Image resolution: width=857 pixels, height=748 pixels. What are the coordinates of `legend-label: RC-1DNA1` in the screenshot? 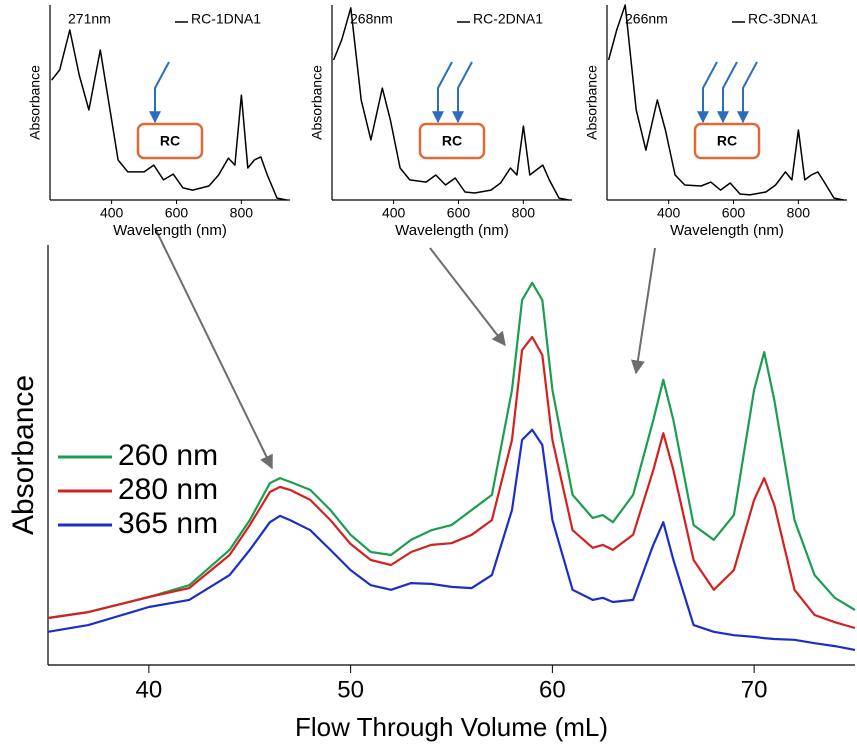 It's located at (226, 19).